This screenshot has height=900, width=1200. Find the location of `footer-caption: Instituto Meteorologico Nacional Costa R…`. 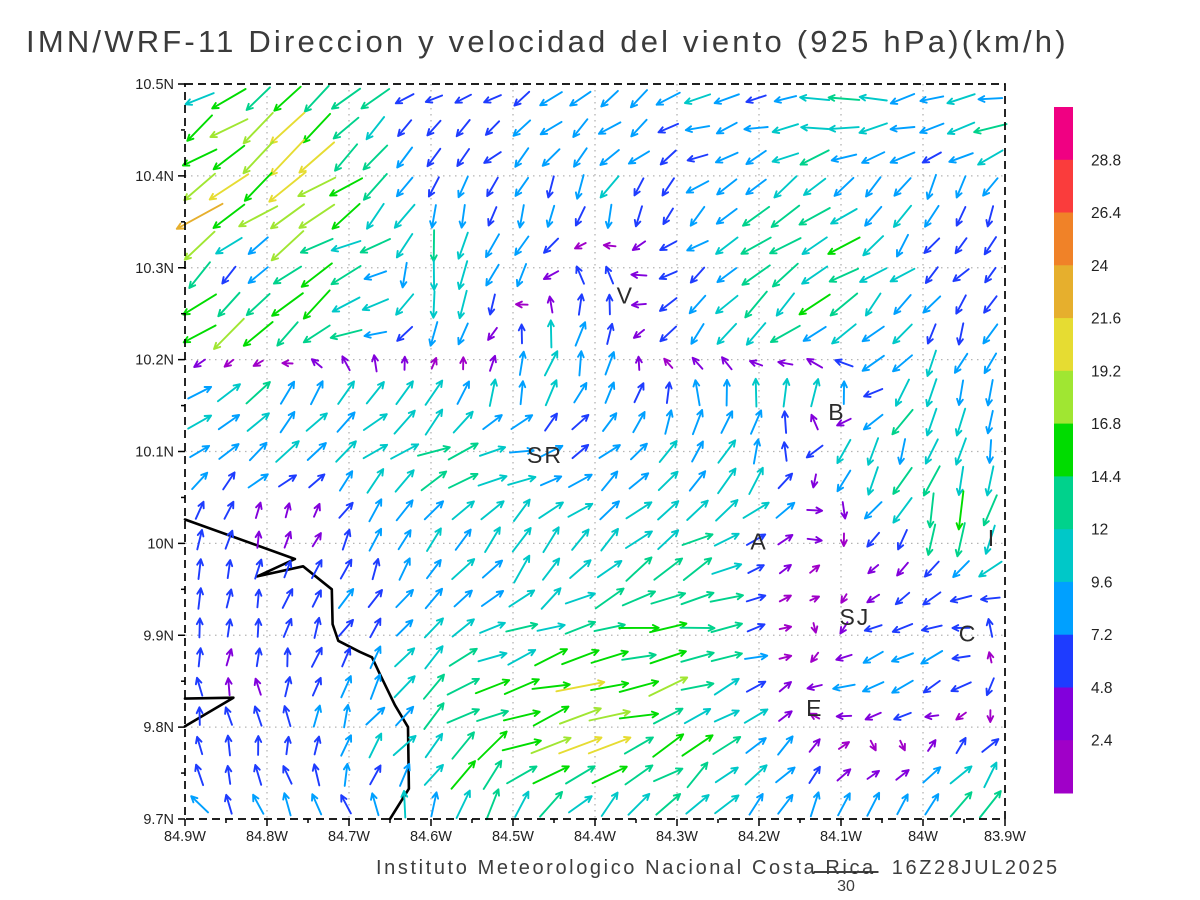

footer-caption: Instituto Meteorologico Nacional Costa R… is located at coordinates (718, 868).